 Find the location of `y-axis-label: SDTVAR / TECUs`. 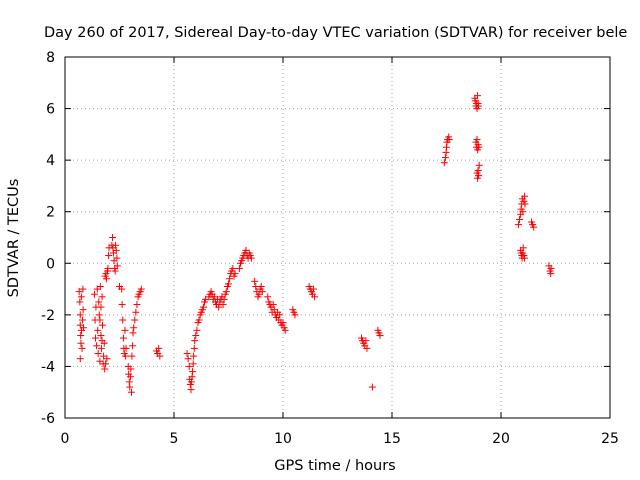

y-axis-label: SDTVAR / TECUs is located at coordinates (14, 238).